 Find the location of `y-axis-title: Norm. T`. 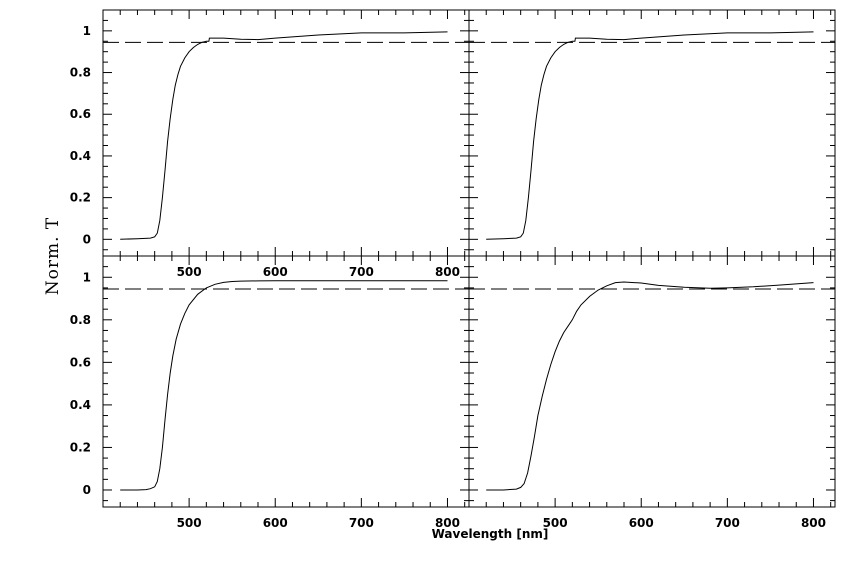

y-axis-title: Norm. T is located at coordinates (53, 256).